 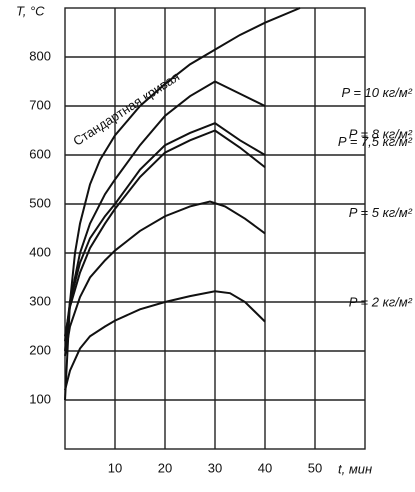 I want to click on y-tick-label: 800, so click(x=40, y=55).